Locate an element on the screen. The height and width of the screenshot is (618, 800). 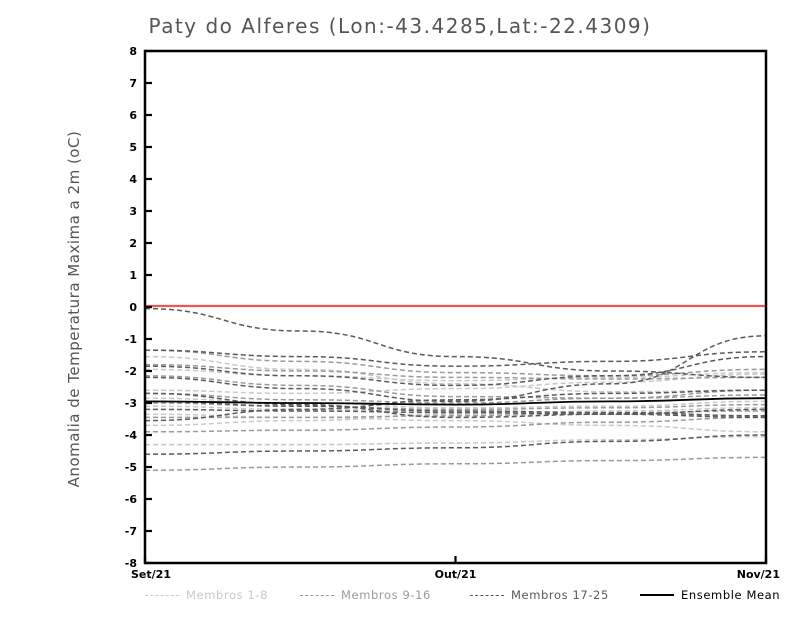
legend-item: Membros 1-8 is located at coordinates (206, 595).